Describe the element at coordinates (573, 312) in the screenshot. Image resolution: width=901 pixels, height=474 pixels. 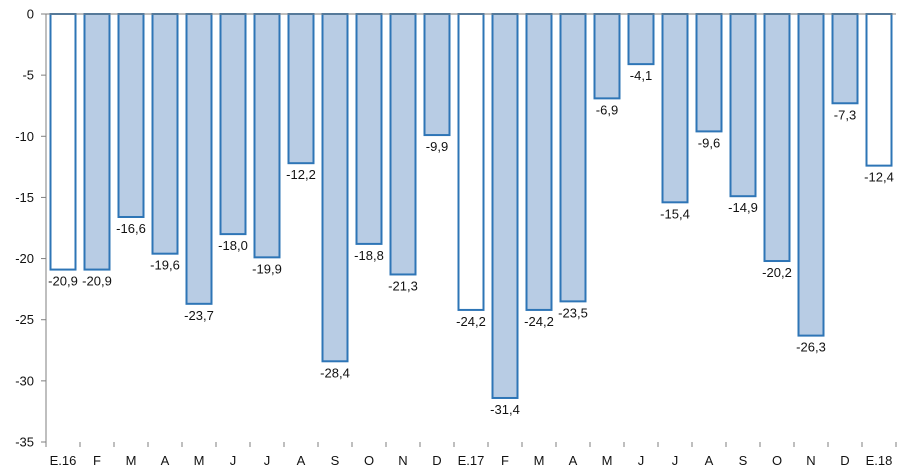
I see `data-label: -23,5` at that location.